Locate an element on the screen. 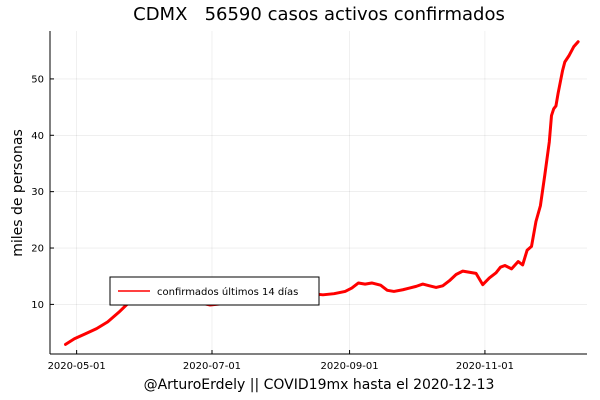  x-tick-label: 2020-09-01 is located at coordinates (350, 366).